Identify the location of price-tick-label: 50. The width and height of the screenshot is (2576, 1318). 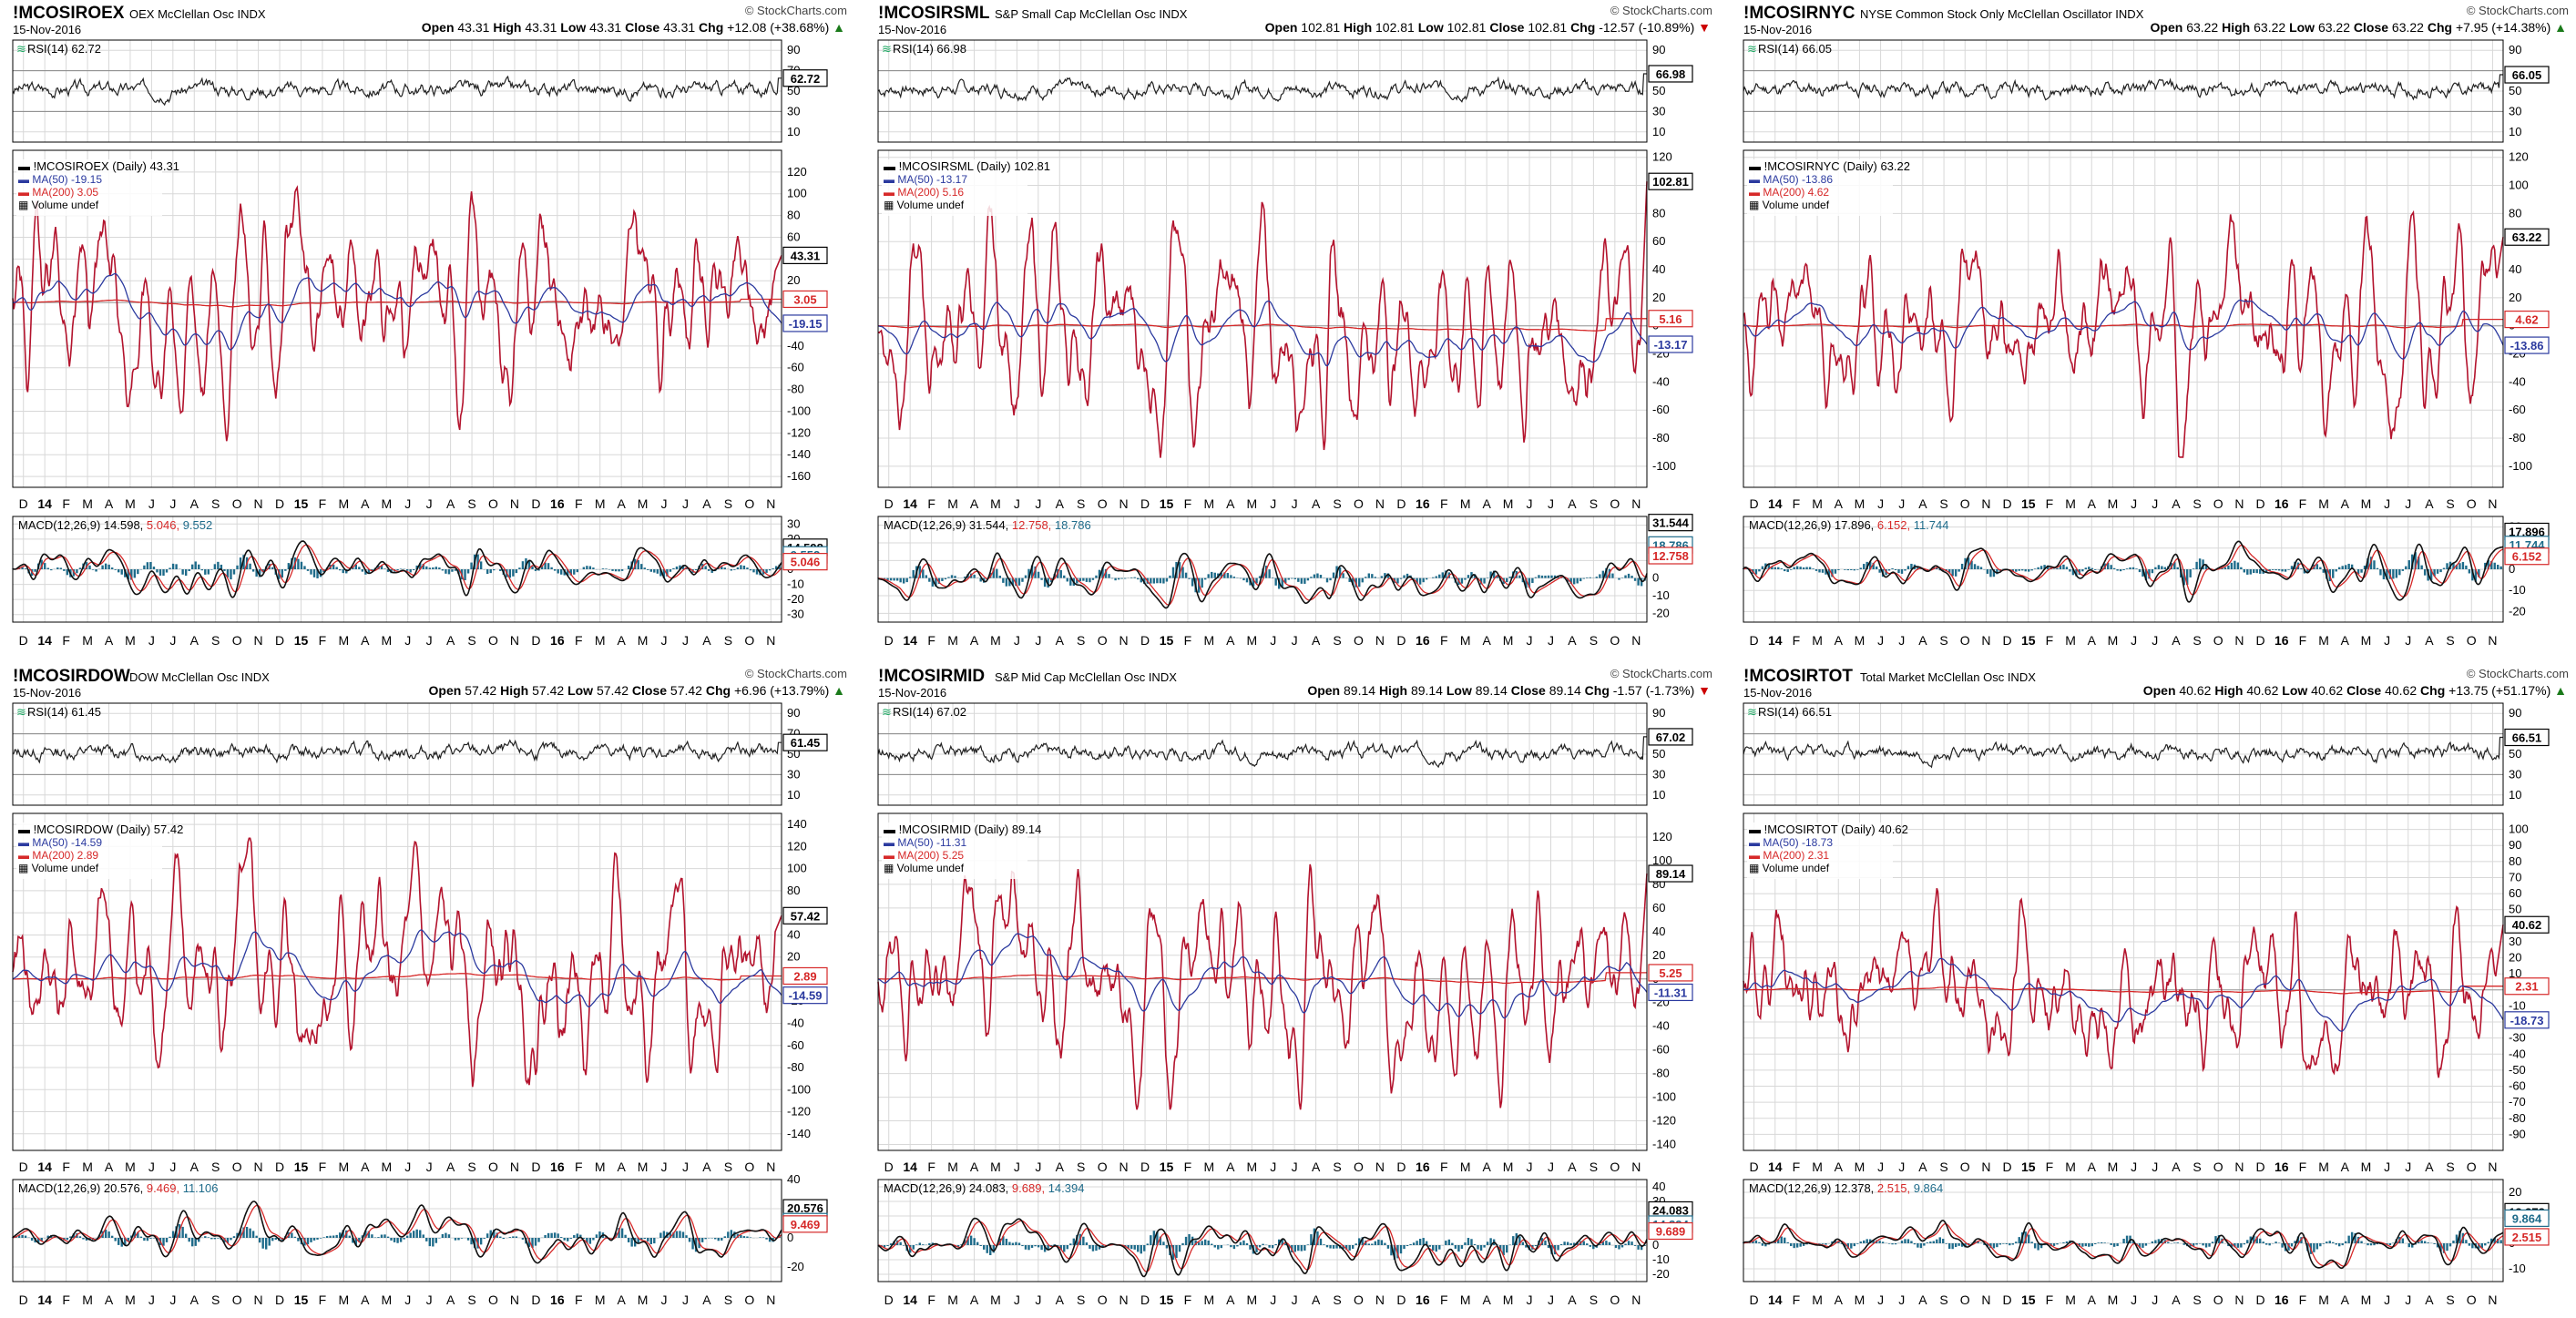
(2515, 909).